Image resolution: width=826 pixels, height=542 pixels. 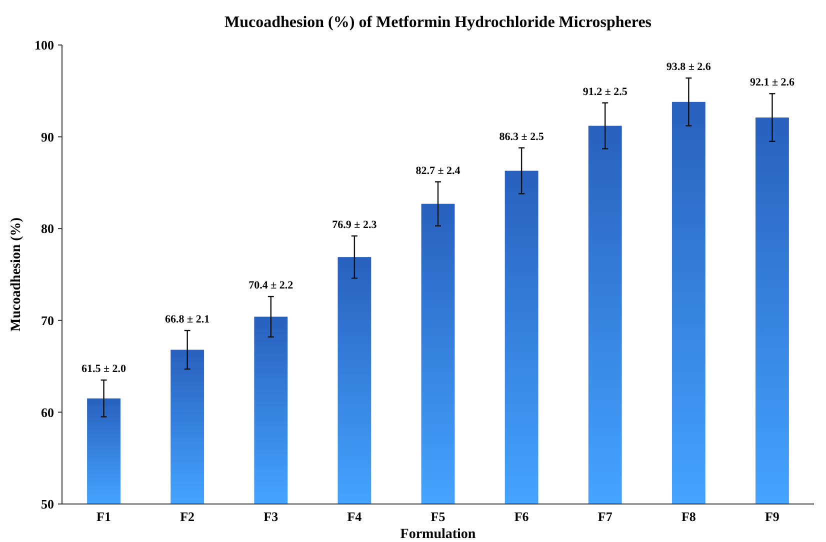 I want to click on y-tick-label: 50, so click(x=47, y=504).